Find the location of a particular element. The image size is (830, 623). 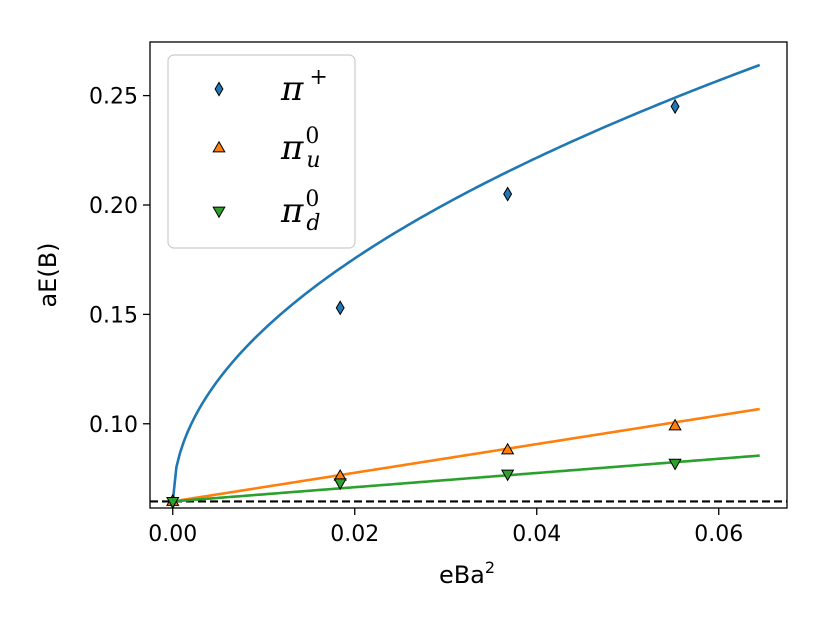

legend-label-series-3: π0 d is located at coordinates (300, 211).